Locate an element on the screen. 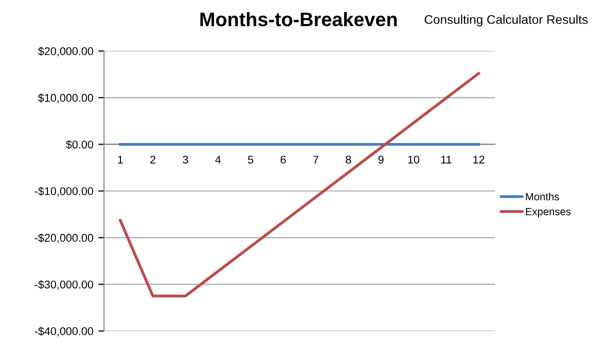  x-tick-label: 10 is located at coordinates (414, 160).